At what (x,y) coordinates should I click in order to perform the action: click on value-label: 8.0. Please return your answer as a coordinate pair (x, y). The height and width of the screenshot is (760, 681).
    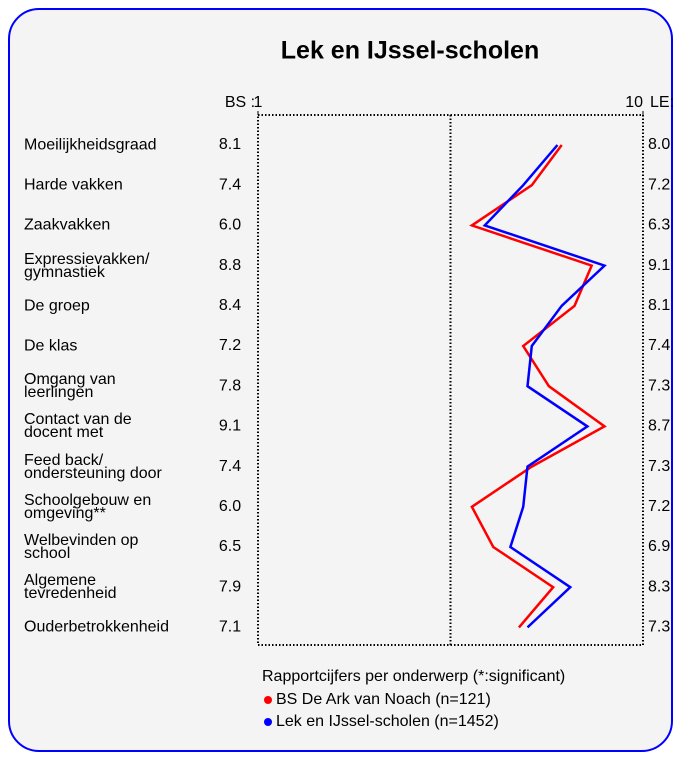
    Looking at the image, I should click on (659, 144).